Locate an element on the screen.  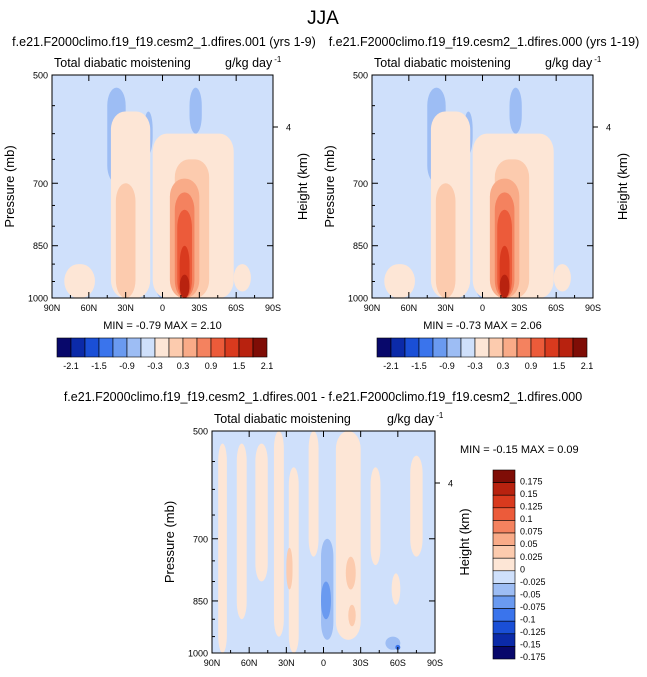
colorbar-horizontal: -2.1 -1.5 -0.9 -0.3 0.3 0.9 1.5 2.1 is located at coordinates (485, 354).